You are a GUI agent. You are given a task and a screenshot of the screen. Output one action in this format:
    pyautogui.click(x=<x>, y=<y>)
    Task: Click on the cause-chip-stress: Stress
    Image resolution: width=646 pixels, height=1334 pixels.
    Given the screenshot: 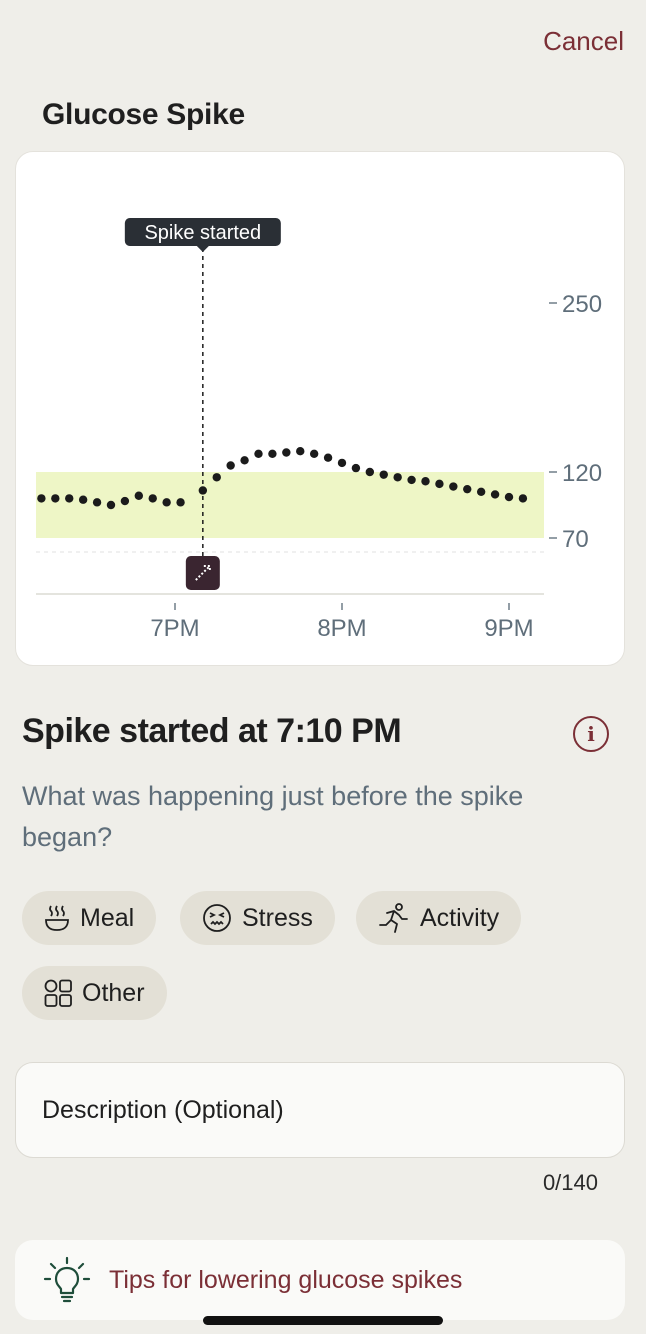 What is the action you would take?
    pyautogui.click(x=257, y=918)
    